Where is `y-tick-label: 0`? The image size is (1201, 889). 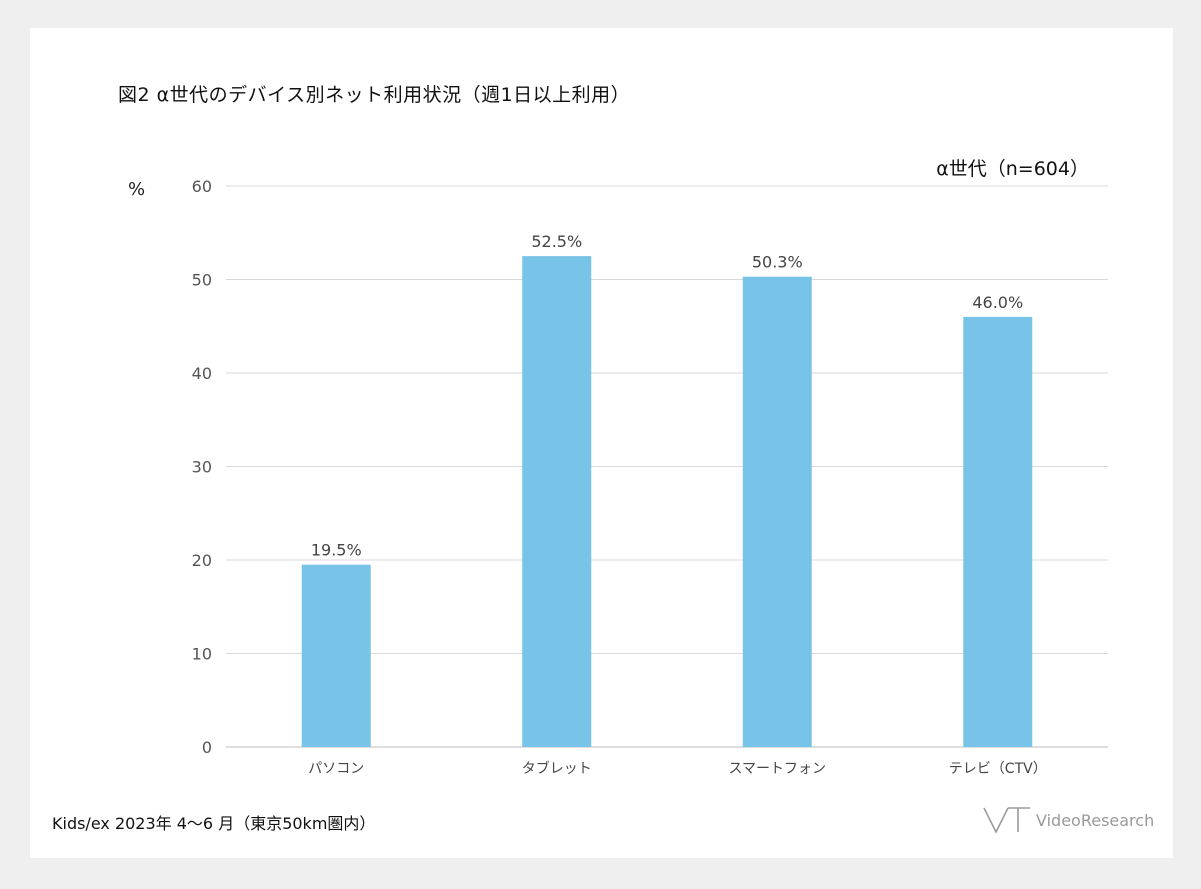
y-tick-label: 0 is located at coordinates (207, 747).